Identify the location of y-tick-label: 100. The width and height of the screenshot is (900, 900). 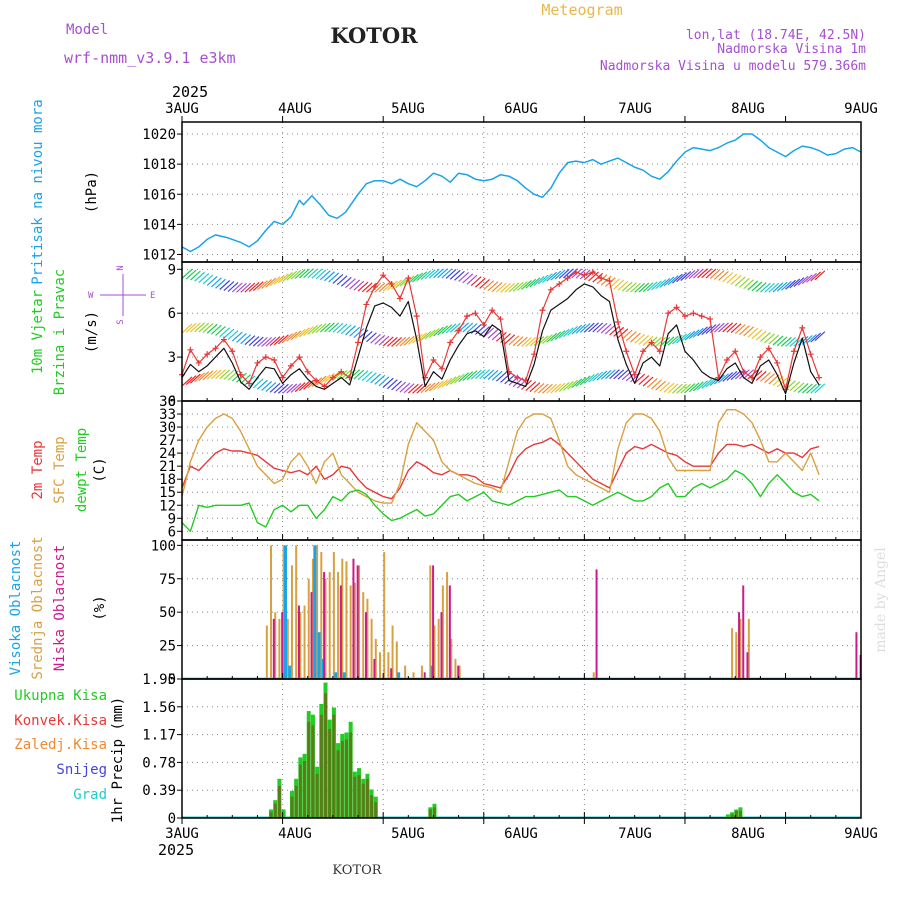
(163, 546).